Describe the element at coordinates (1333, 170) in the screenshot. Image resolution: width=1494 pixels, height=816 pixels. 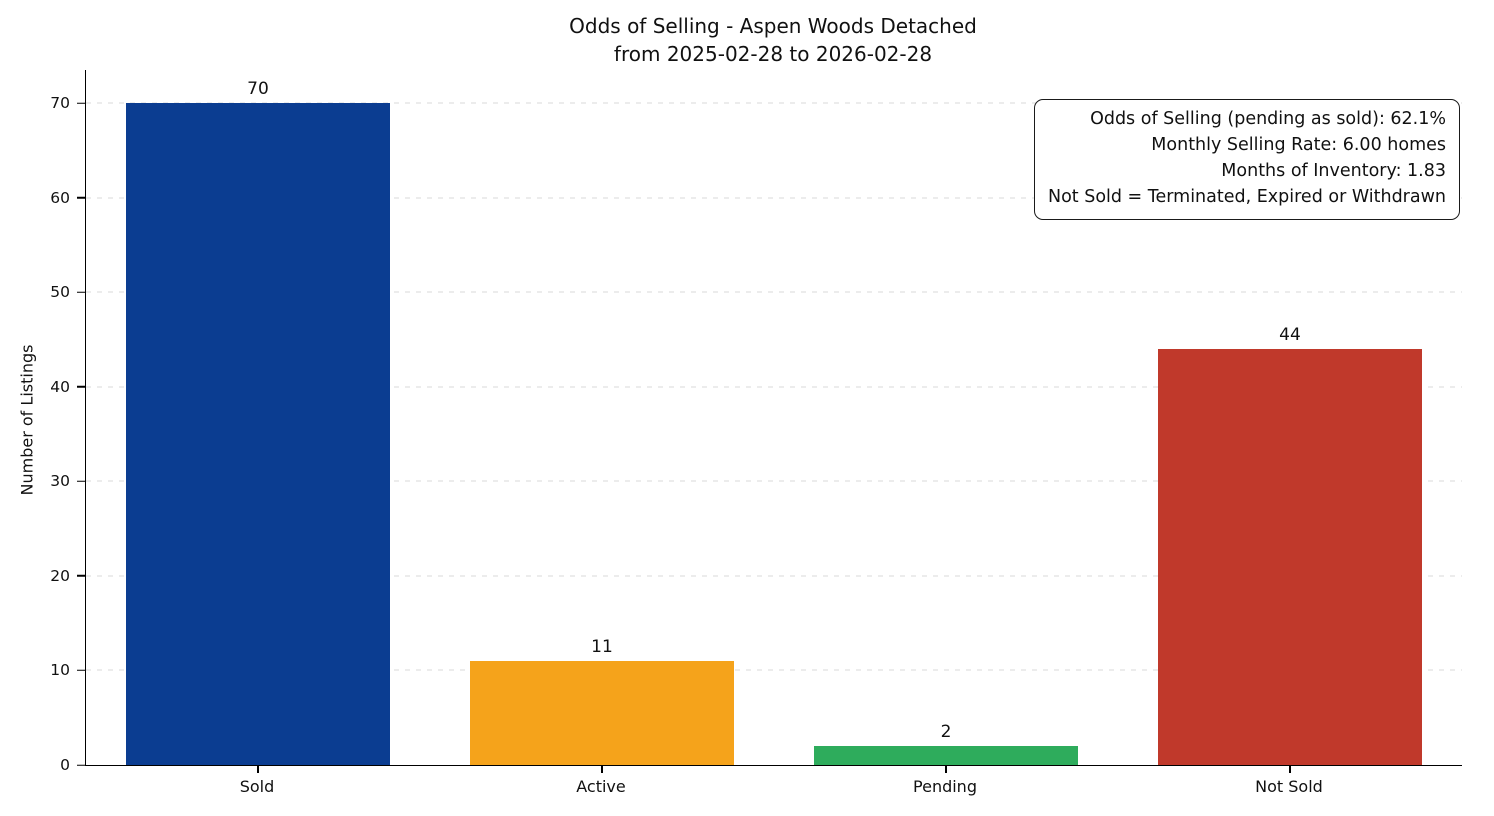
I see `annotation-line-inventory: Months of Inventory: 1.83` at that location.